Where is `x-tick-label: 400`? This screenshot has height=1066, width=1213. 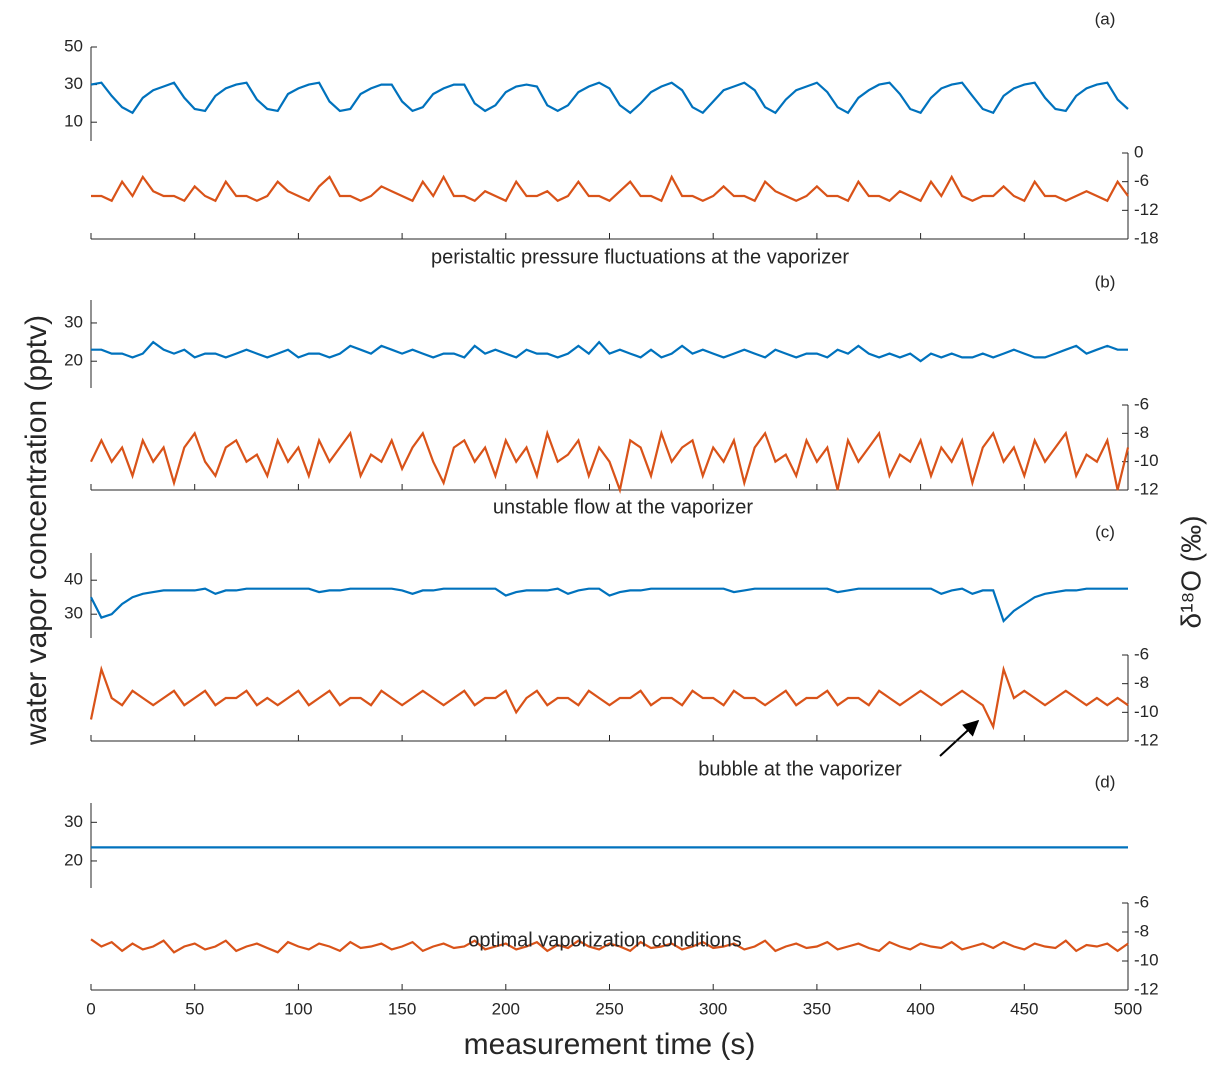
x-tick-label: 400 is located at coordinates (920, 1008).